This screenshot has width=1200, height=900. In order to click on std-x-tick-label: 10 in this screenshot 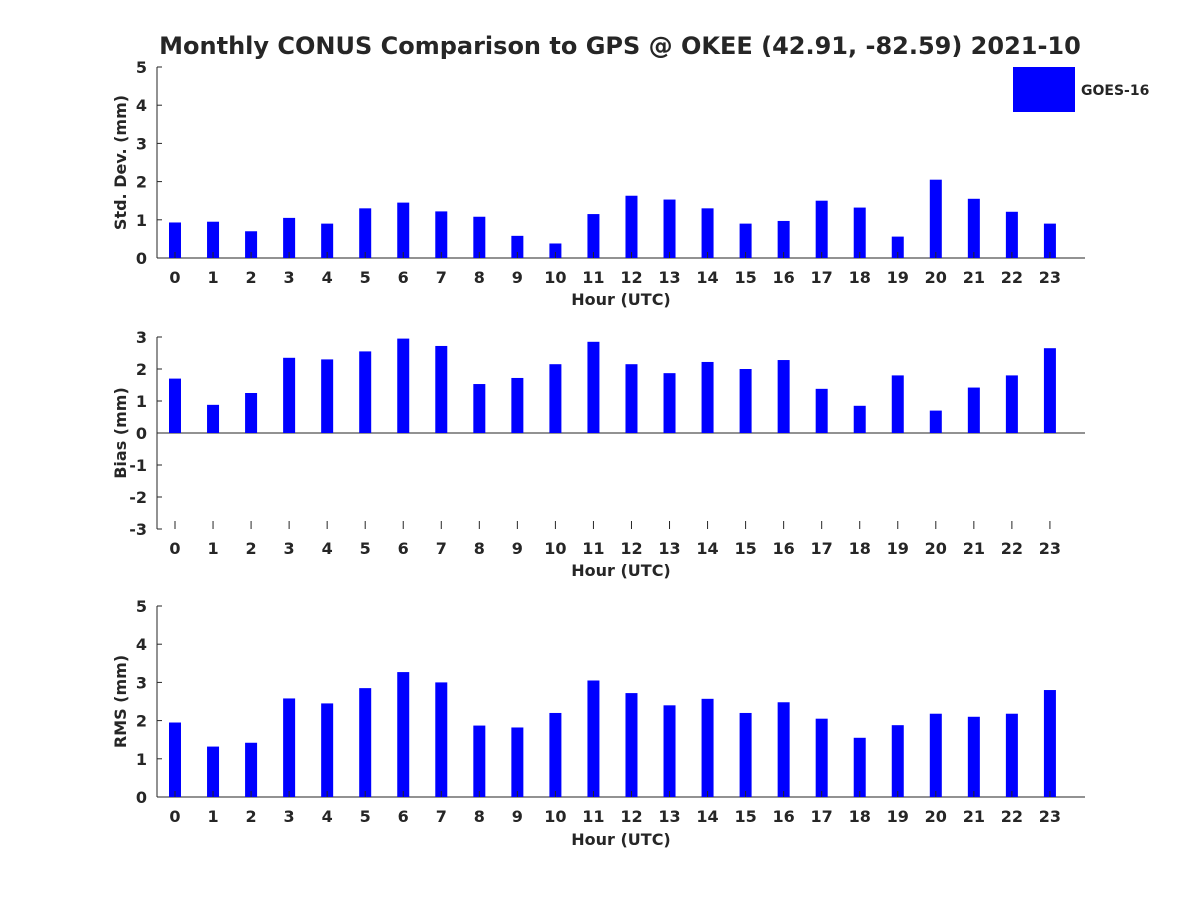, I will do `click(555, 277)`.